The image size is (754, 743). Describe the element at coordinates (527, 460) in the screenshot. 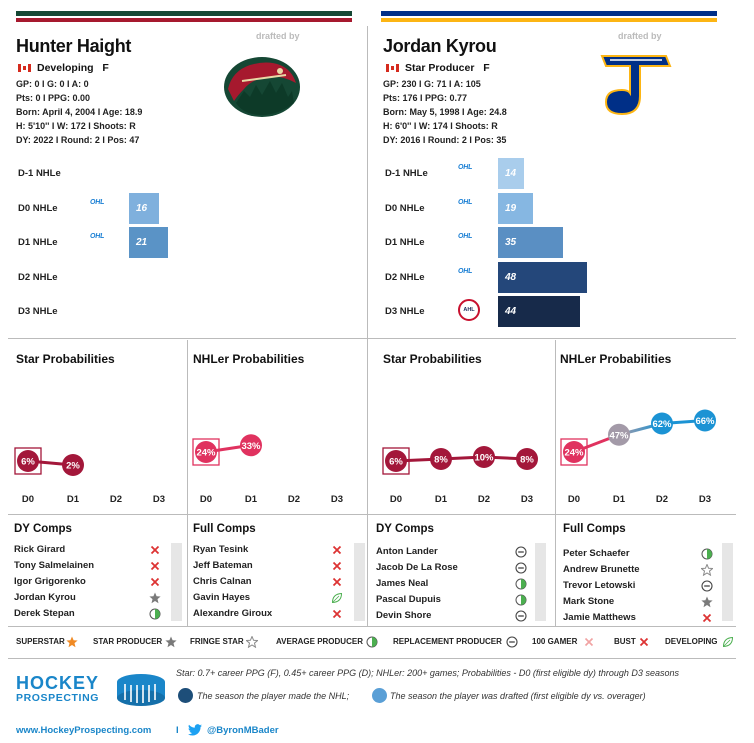

I see `right-star-prob-label: 8%` at that location.